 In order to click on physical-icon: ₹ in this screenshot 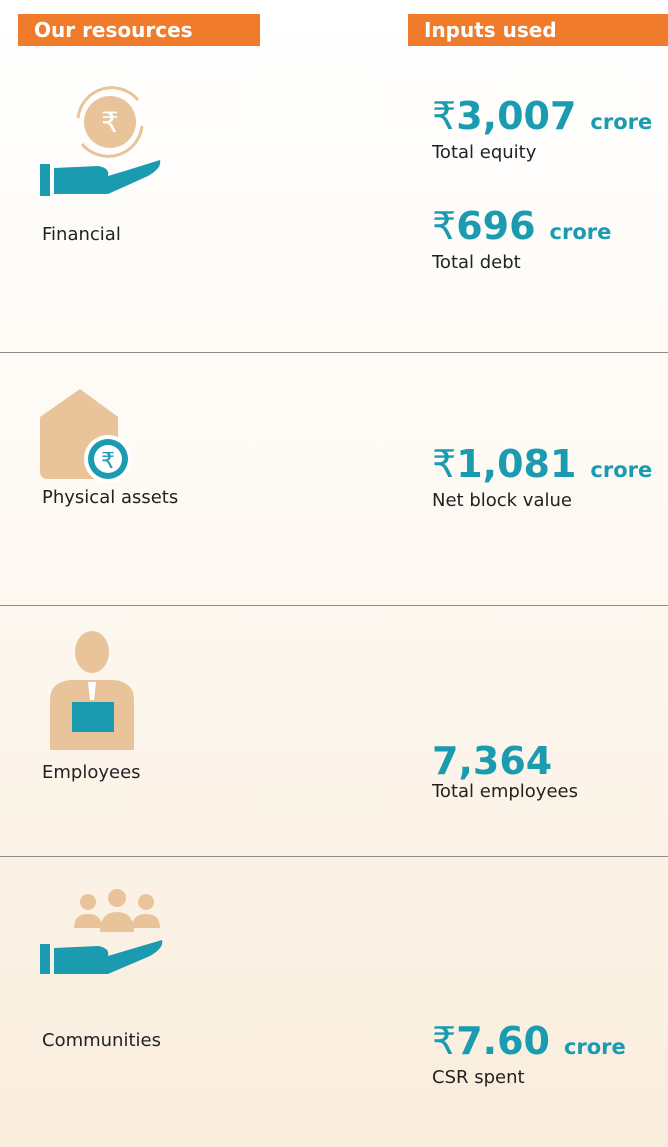, I will do `click(86, 436)`.